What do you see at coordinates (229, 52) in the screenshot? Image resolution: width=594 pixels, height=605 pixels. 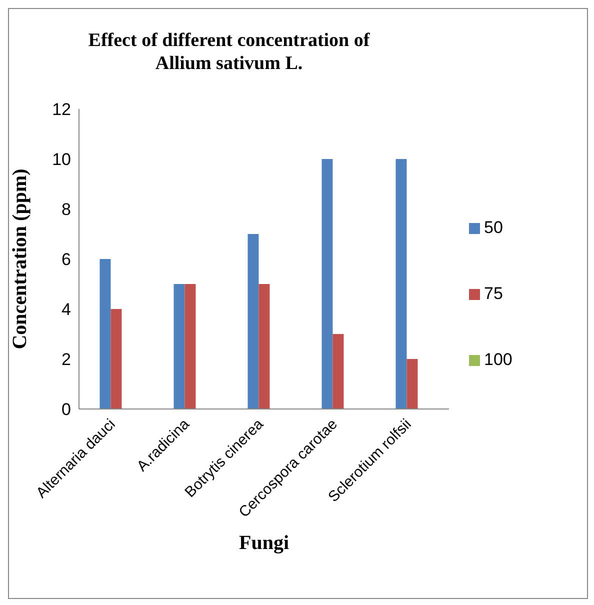 I see `chart-title: Effect of different concentration of Allium sativum L.` at bounding box center [229, 52].